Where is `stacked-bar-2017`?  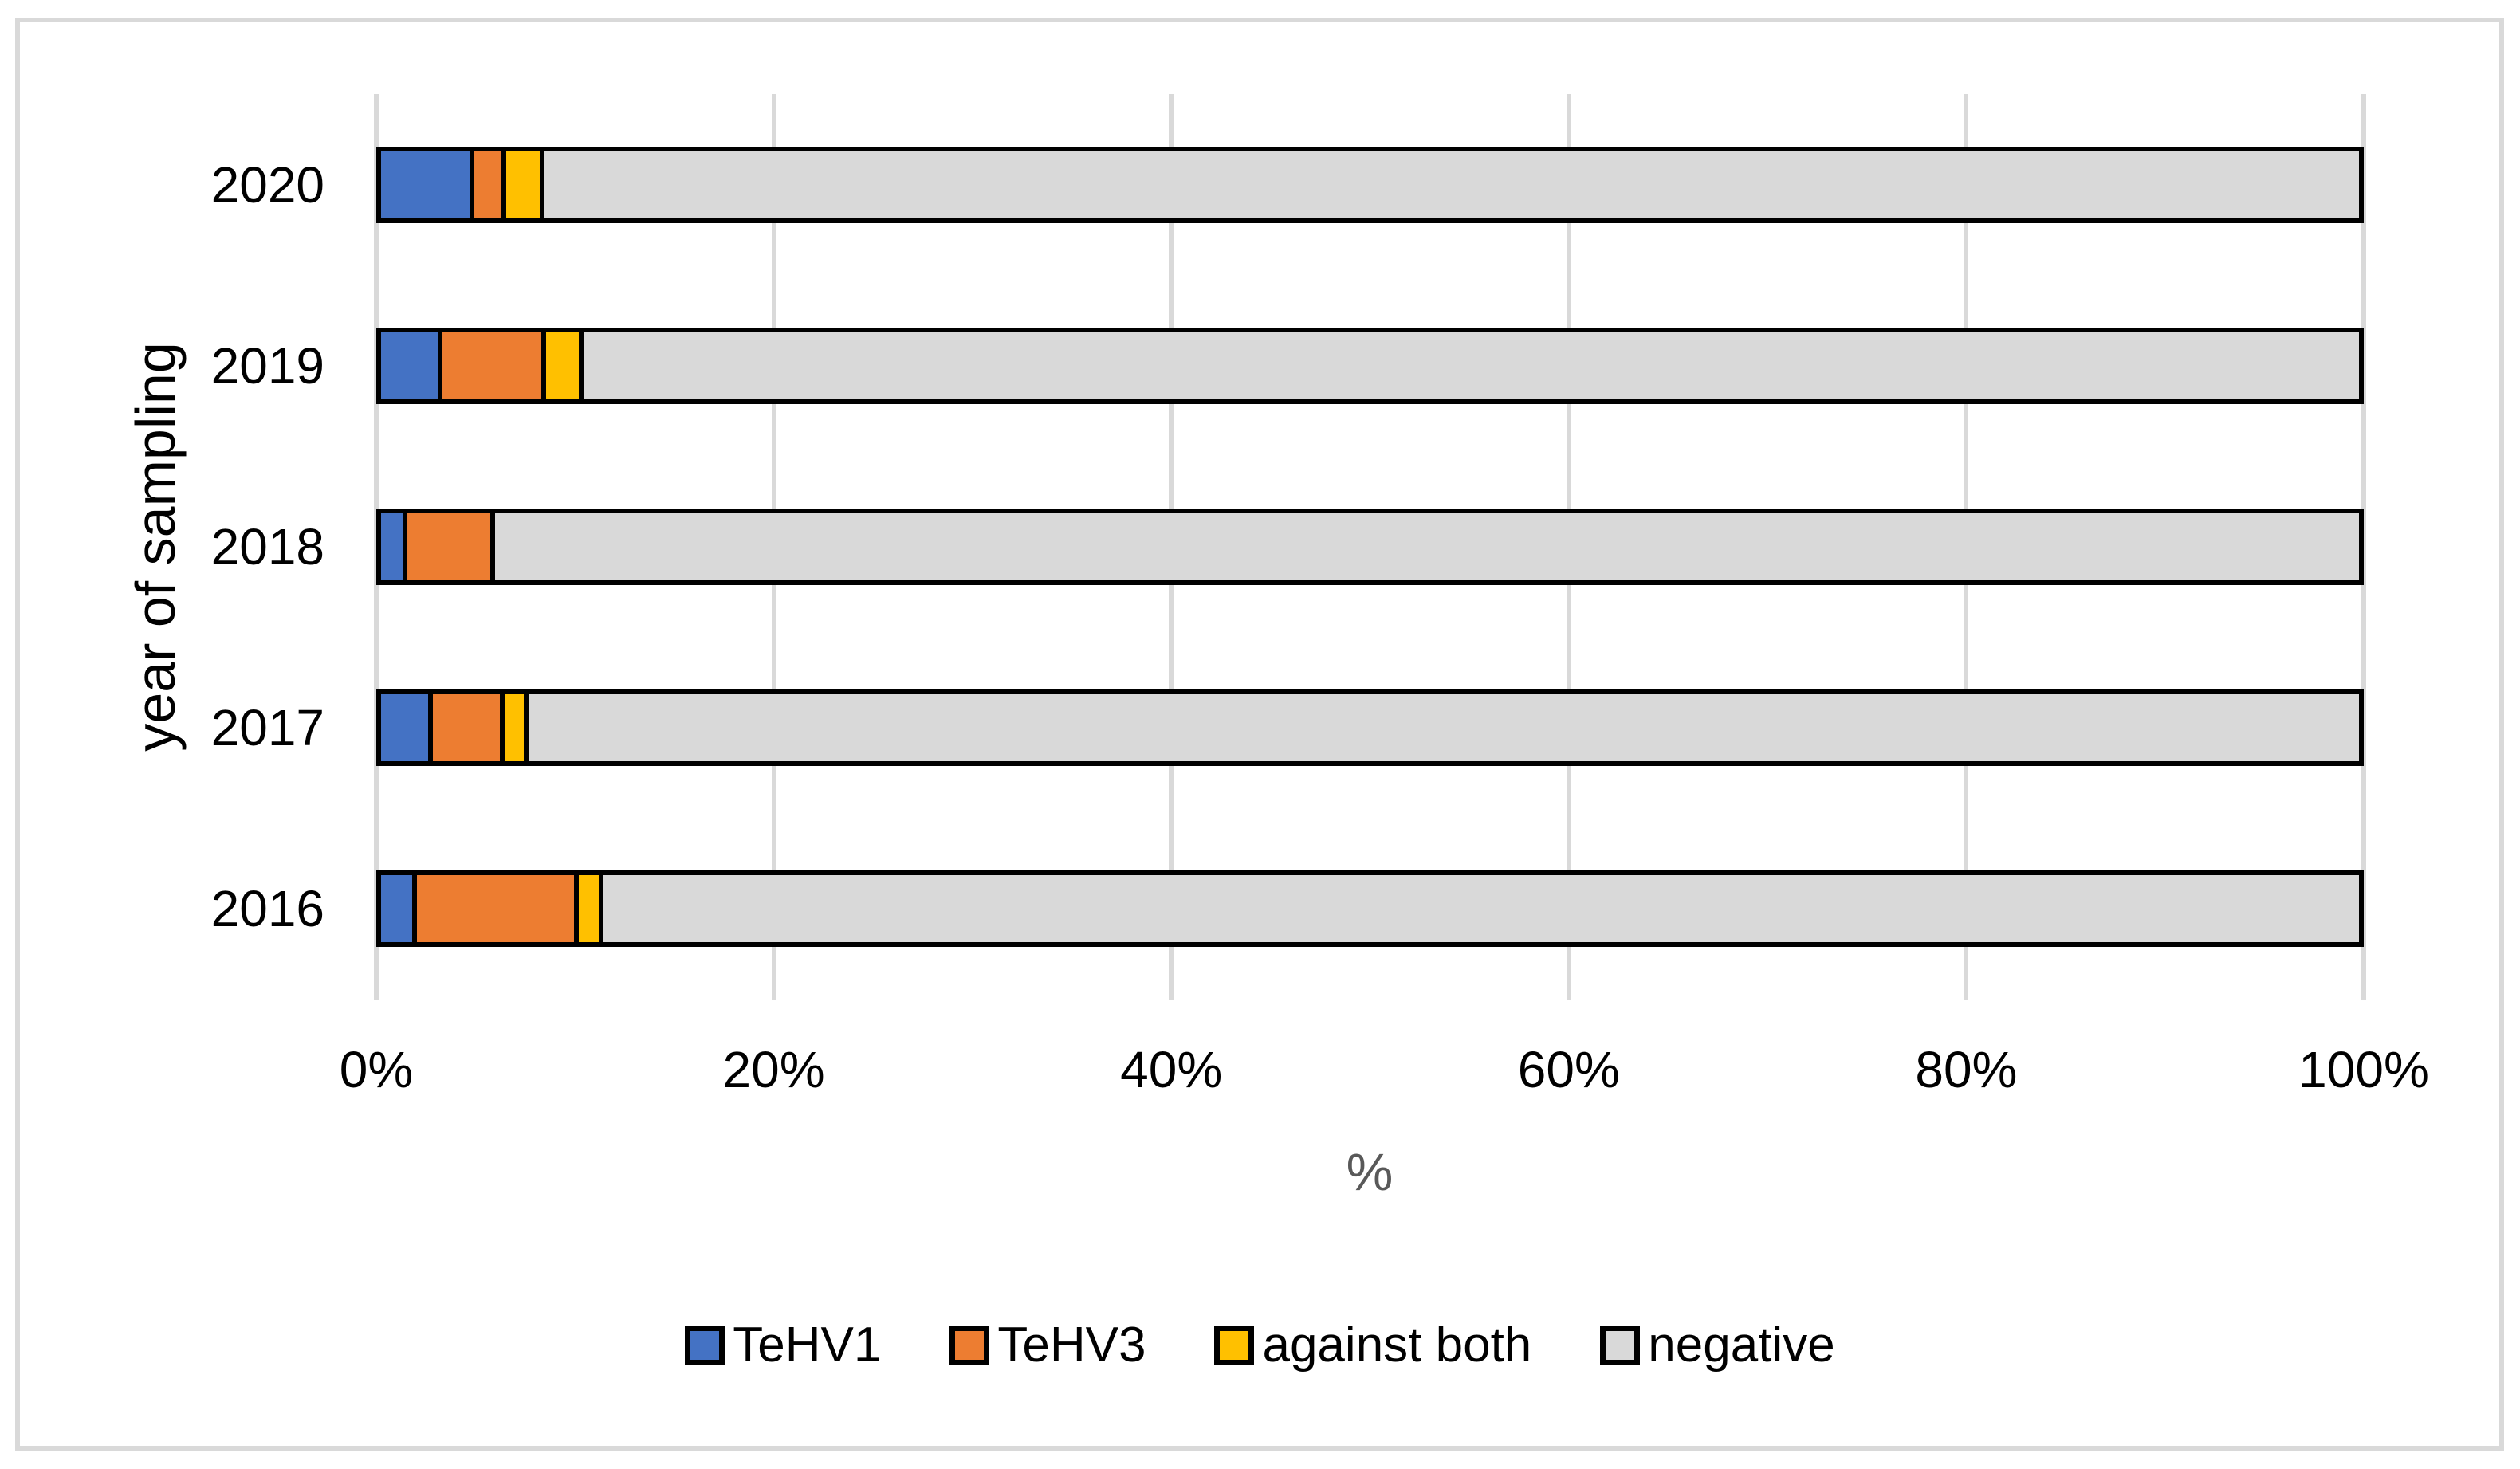
stacked-bar-2017 is located at coordinates (1370, 728).